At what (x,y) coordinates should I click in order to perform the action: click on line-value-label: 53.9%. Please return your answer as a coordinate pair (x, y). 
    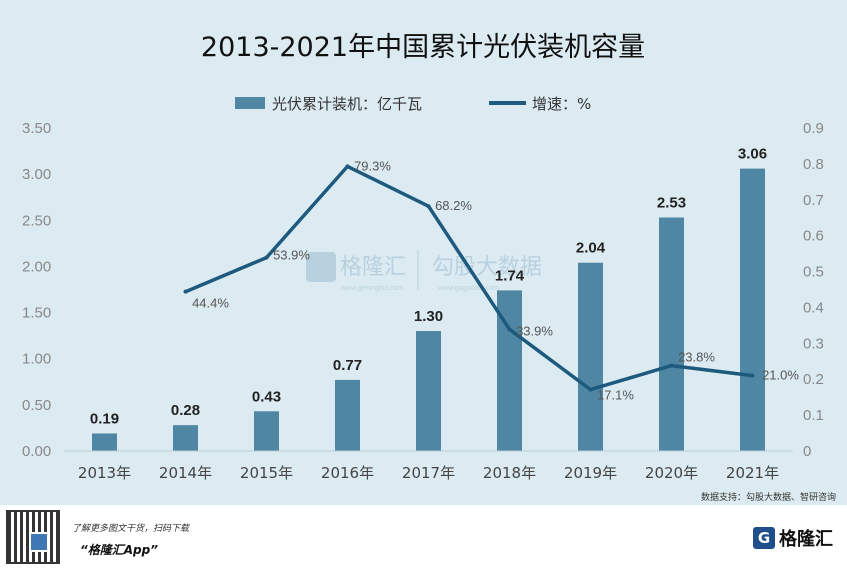
    Looking at the image, I should click on (291, 255).